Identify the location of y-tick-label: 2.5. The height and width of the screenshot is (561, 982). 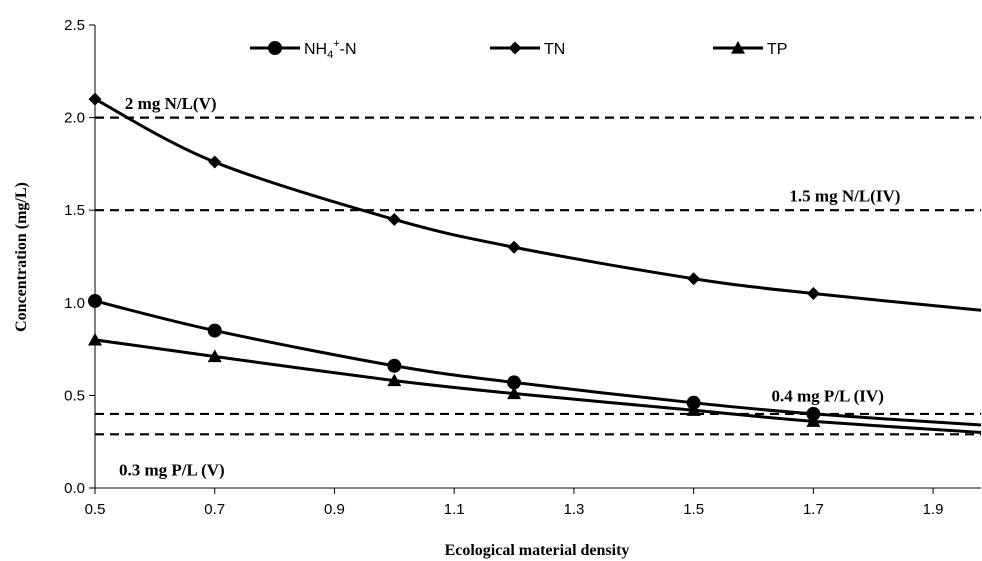
(74, 25).